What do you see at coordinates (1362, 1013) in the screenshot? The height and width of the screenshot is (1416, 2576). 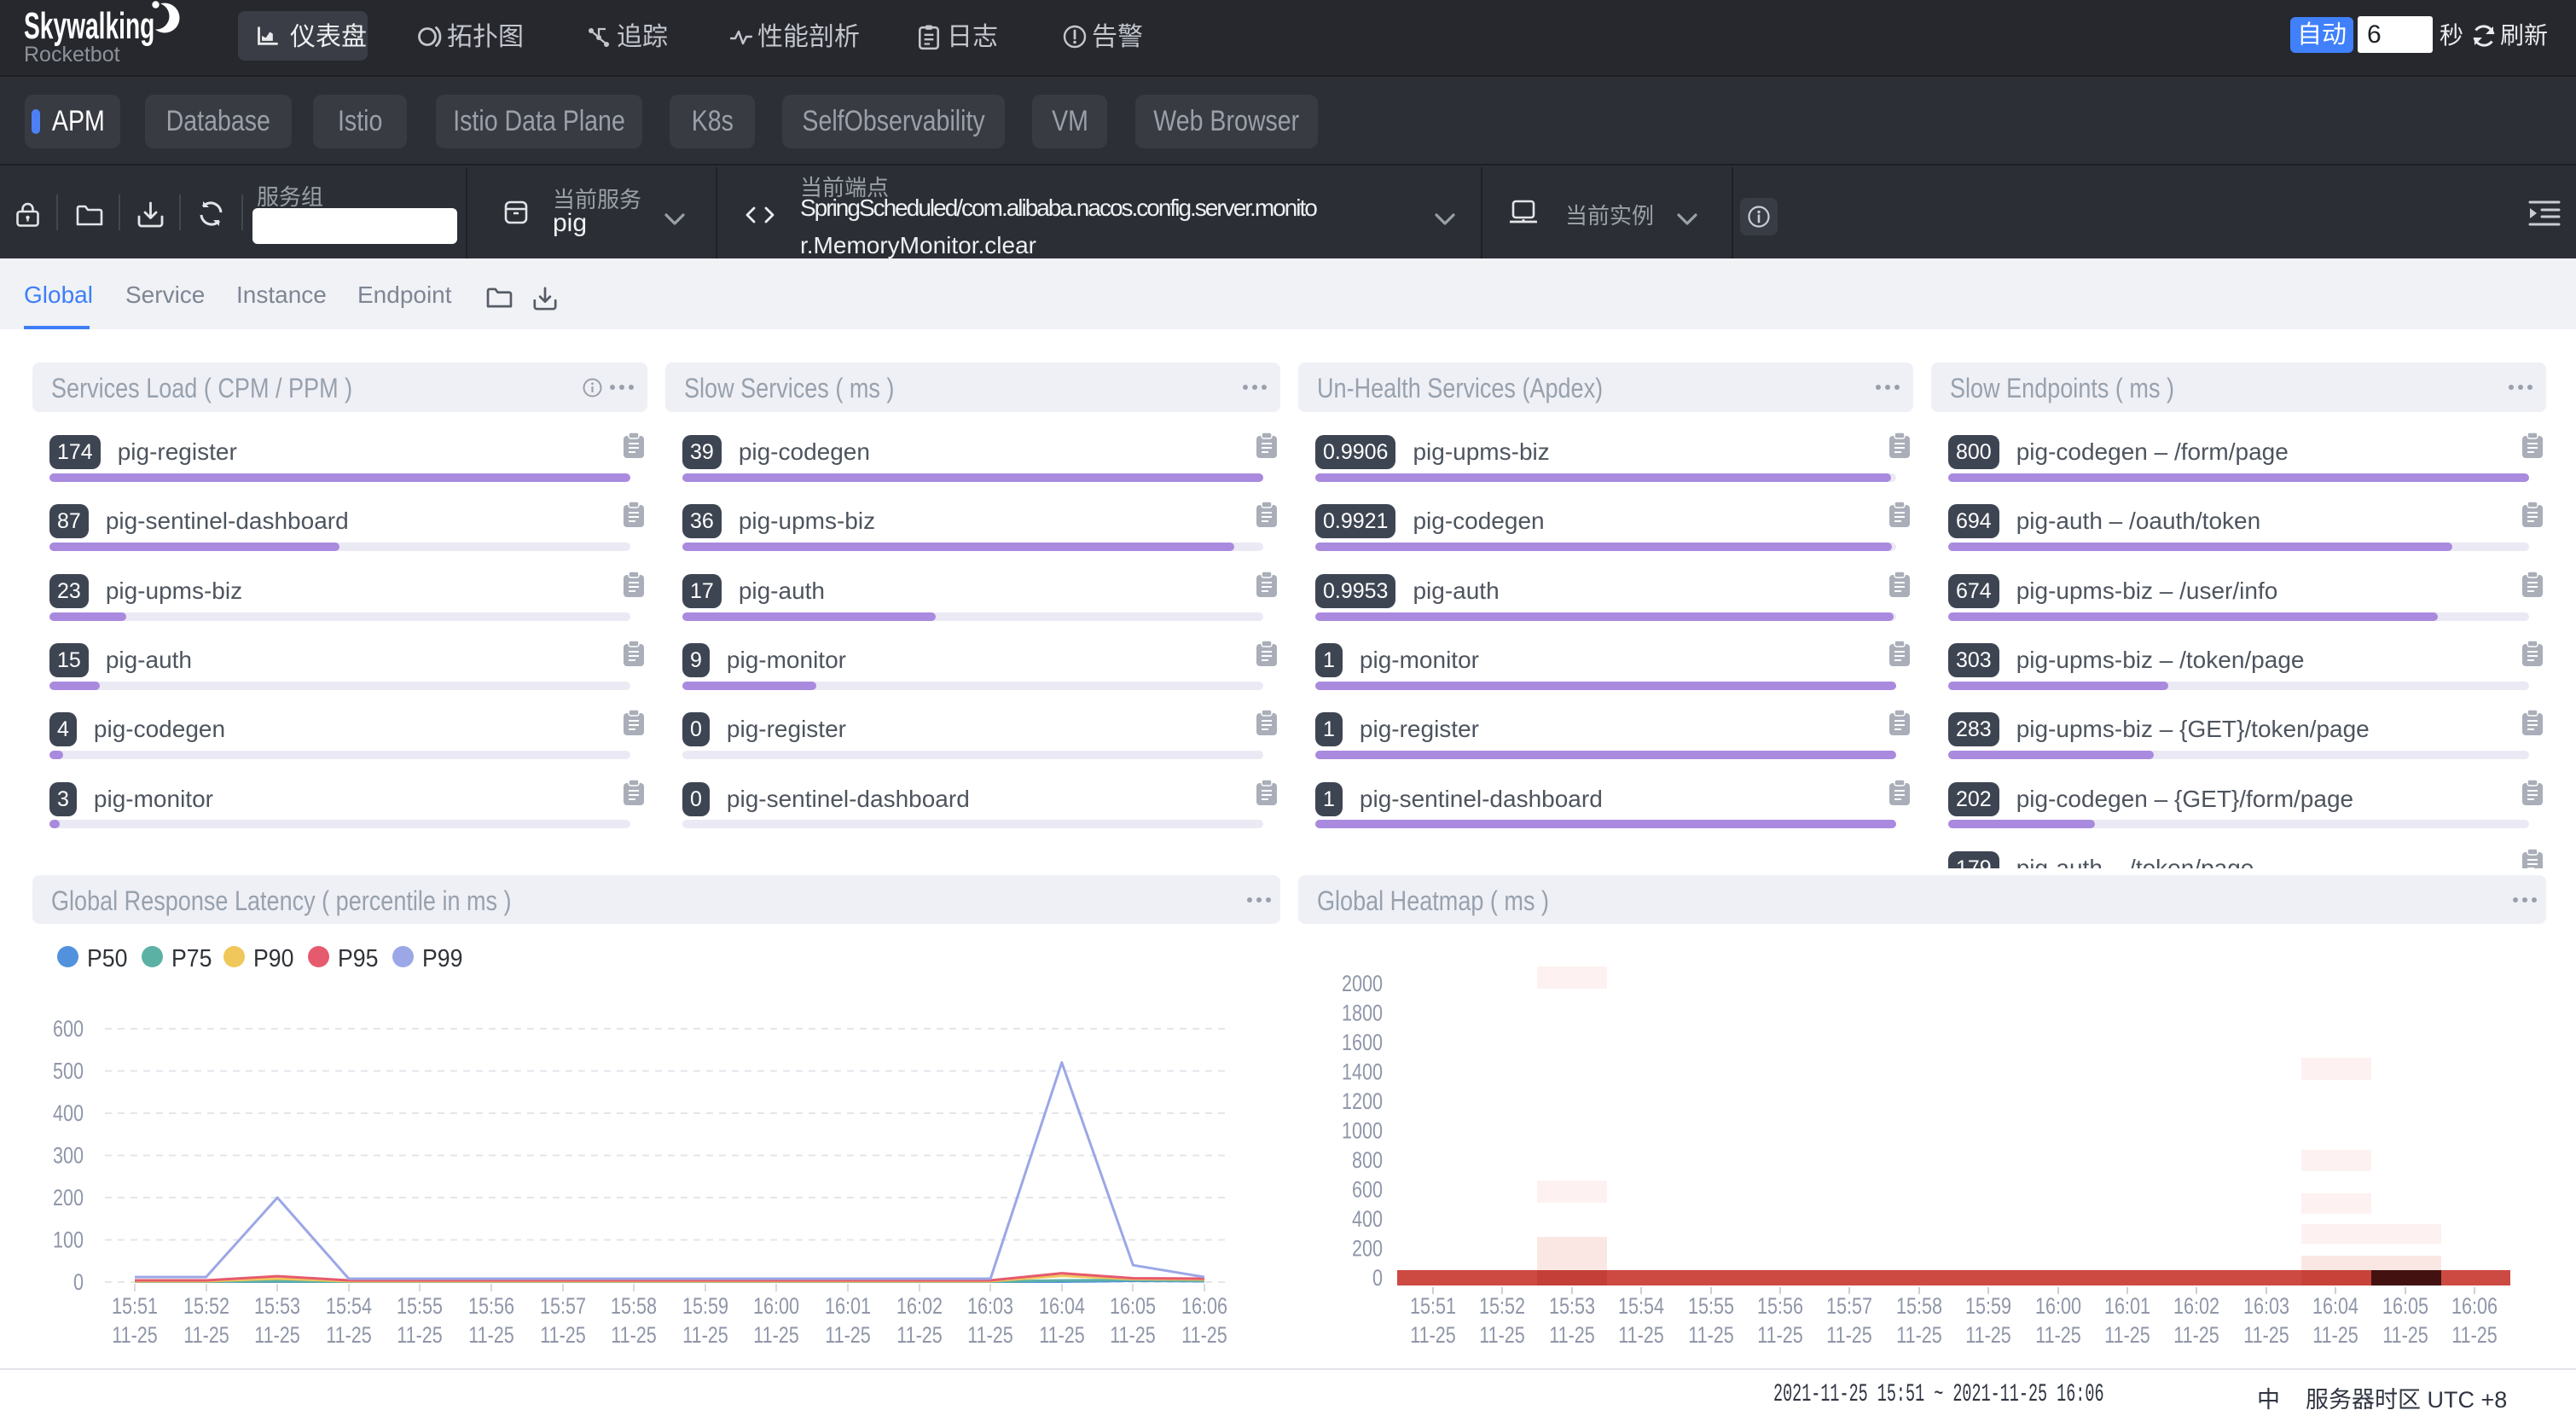 I see `svg-text: 1800` at bounding box center [1362, 1013].